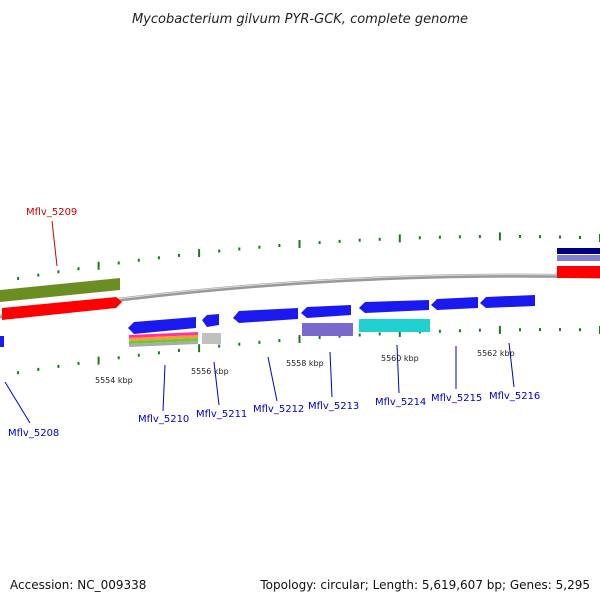  Describe the element at coordinates (278, 409) in the screenshot. I see `gene-label-mflv-5212: Mflv_5212` at that location.